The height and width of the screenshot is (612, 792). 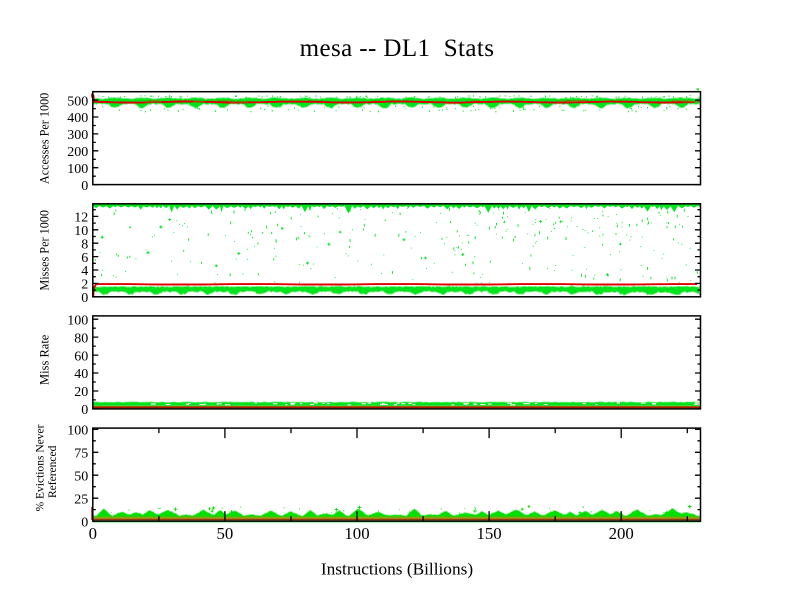 I want to click on svg-text: 500, so click(x=77, y=101).